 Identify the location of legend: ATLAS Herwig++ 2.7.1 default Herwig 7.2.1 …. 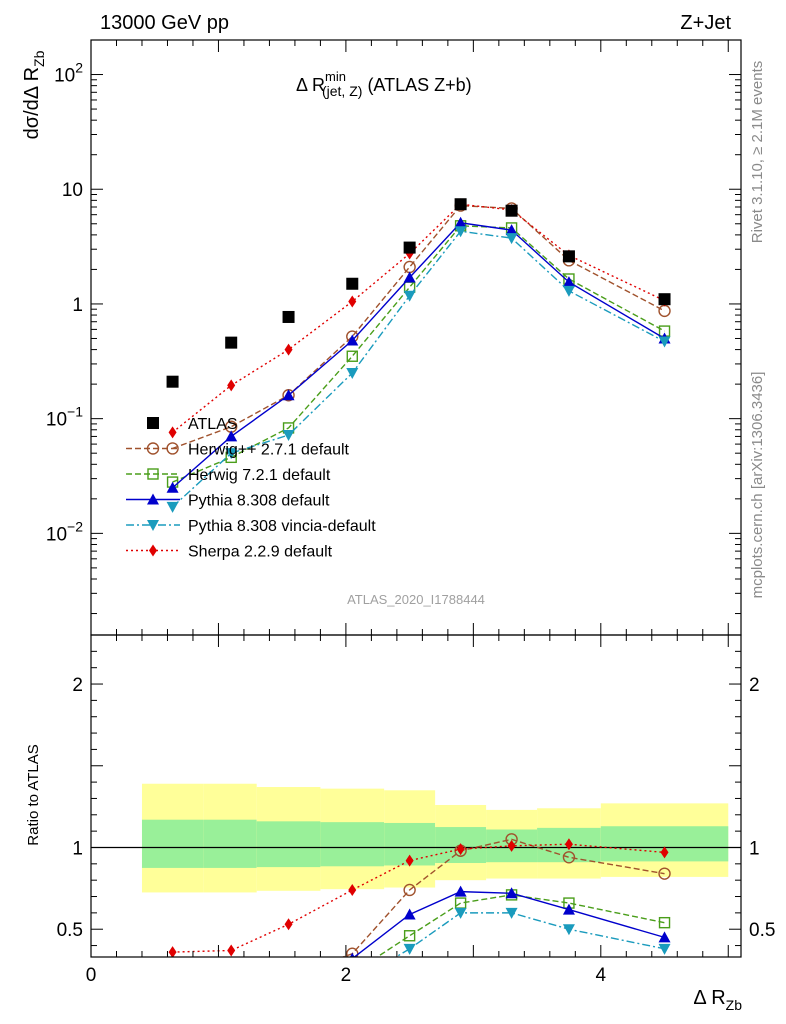
(251, 488).